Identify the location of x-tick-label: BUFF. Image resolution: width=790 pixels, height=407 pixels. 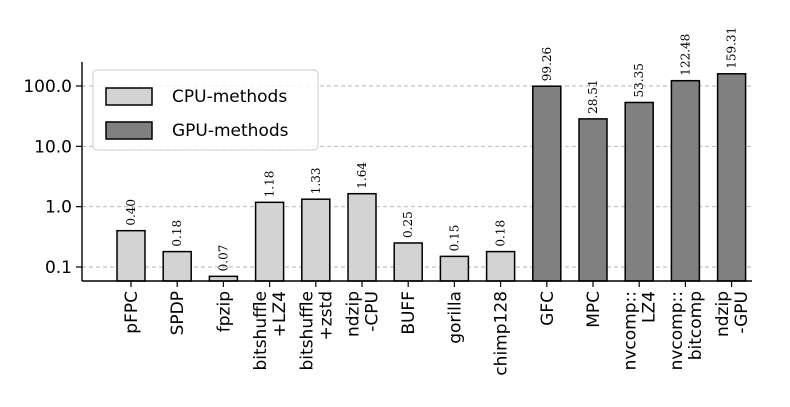
(409, 313).